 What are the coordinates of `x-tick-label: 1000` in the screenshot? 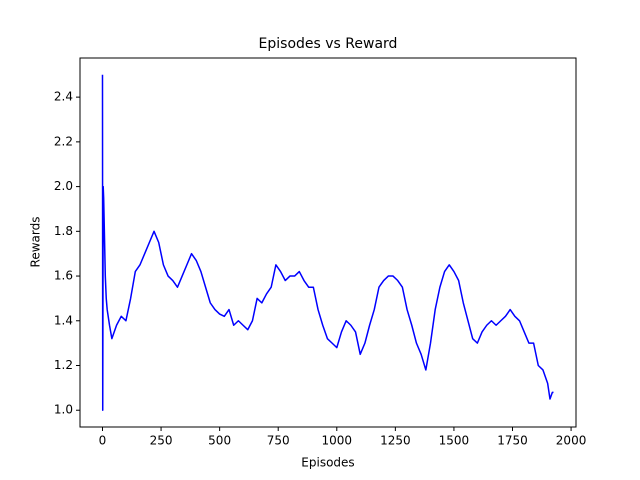 It's located at (337, 441).